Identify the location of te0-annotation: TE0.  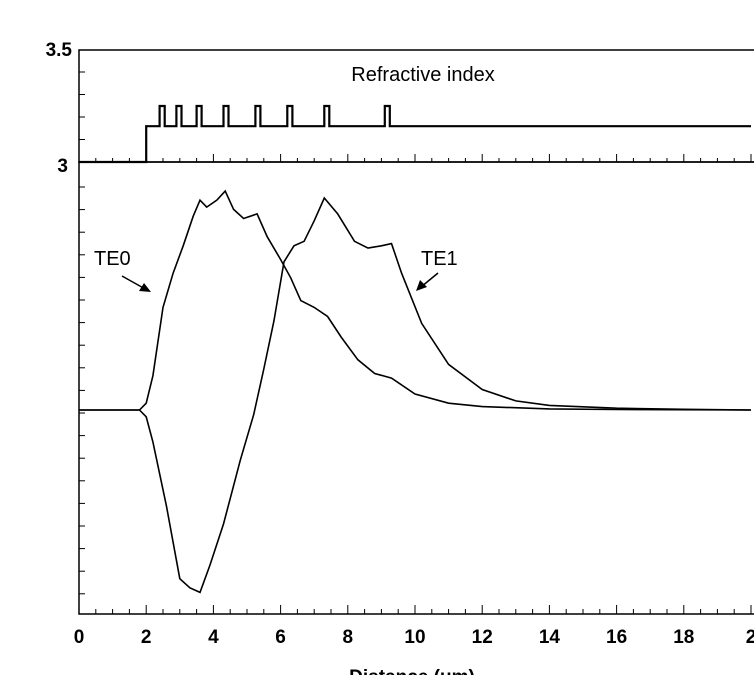
(112, 259).